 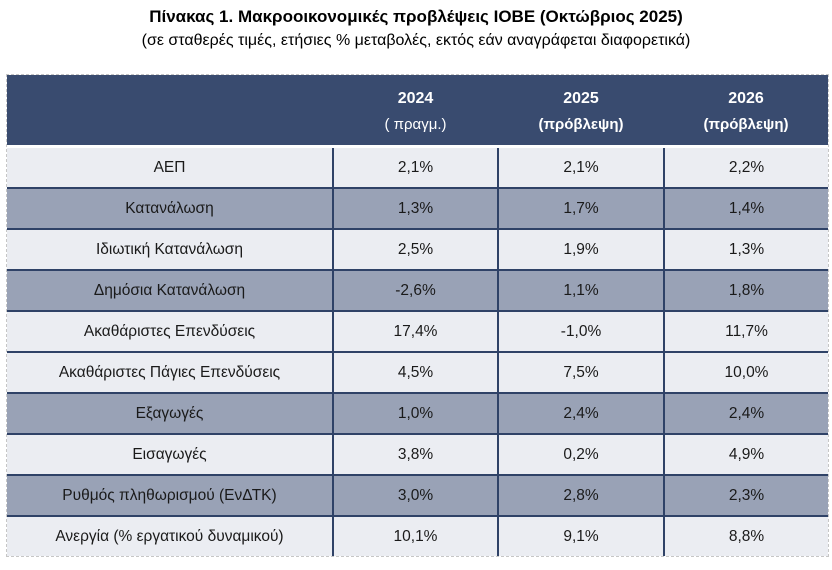 I want to click on row-label: Ακαθάριστες Επενδύσεις, so click(x=170, y=331).